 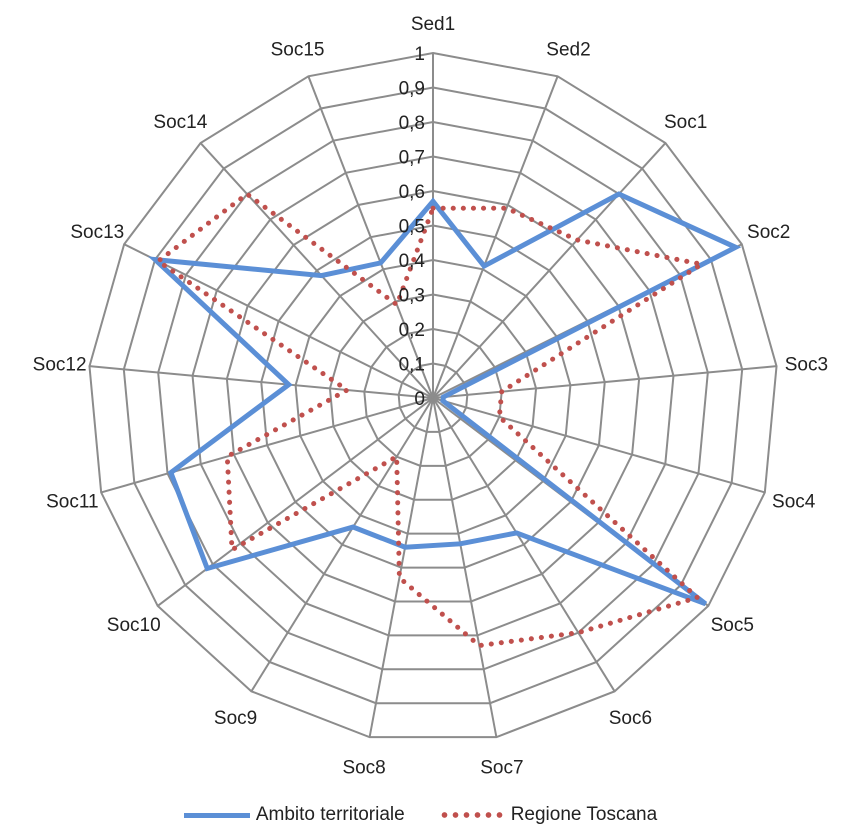 I want to click on category-label: Soc7, so click(x=501, y=768).